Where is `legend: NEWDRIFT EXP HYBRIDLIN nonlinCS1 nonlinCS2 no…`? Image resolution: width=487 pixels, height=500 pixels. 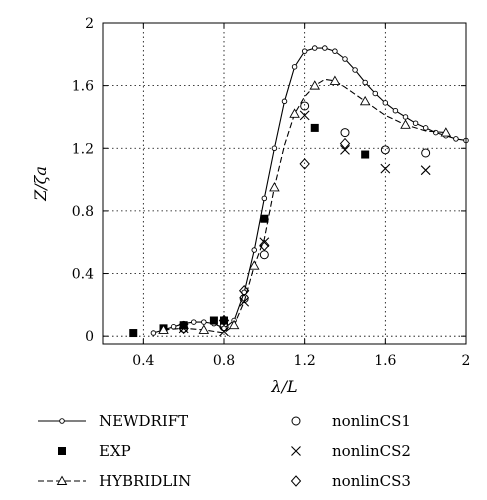
legend: NEWDRIFT EXP HYBRIDLIN nonlinCS1 nonlinCS2 no… is located at coordinates (224, 451).